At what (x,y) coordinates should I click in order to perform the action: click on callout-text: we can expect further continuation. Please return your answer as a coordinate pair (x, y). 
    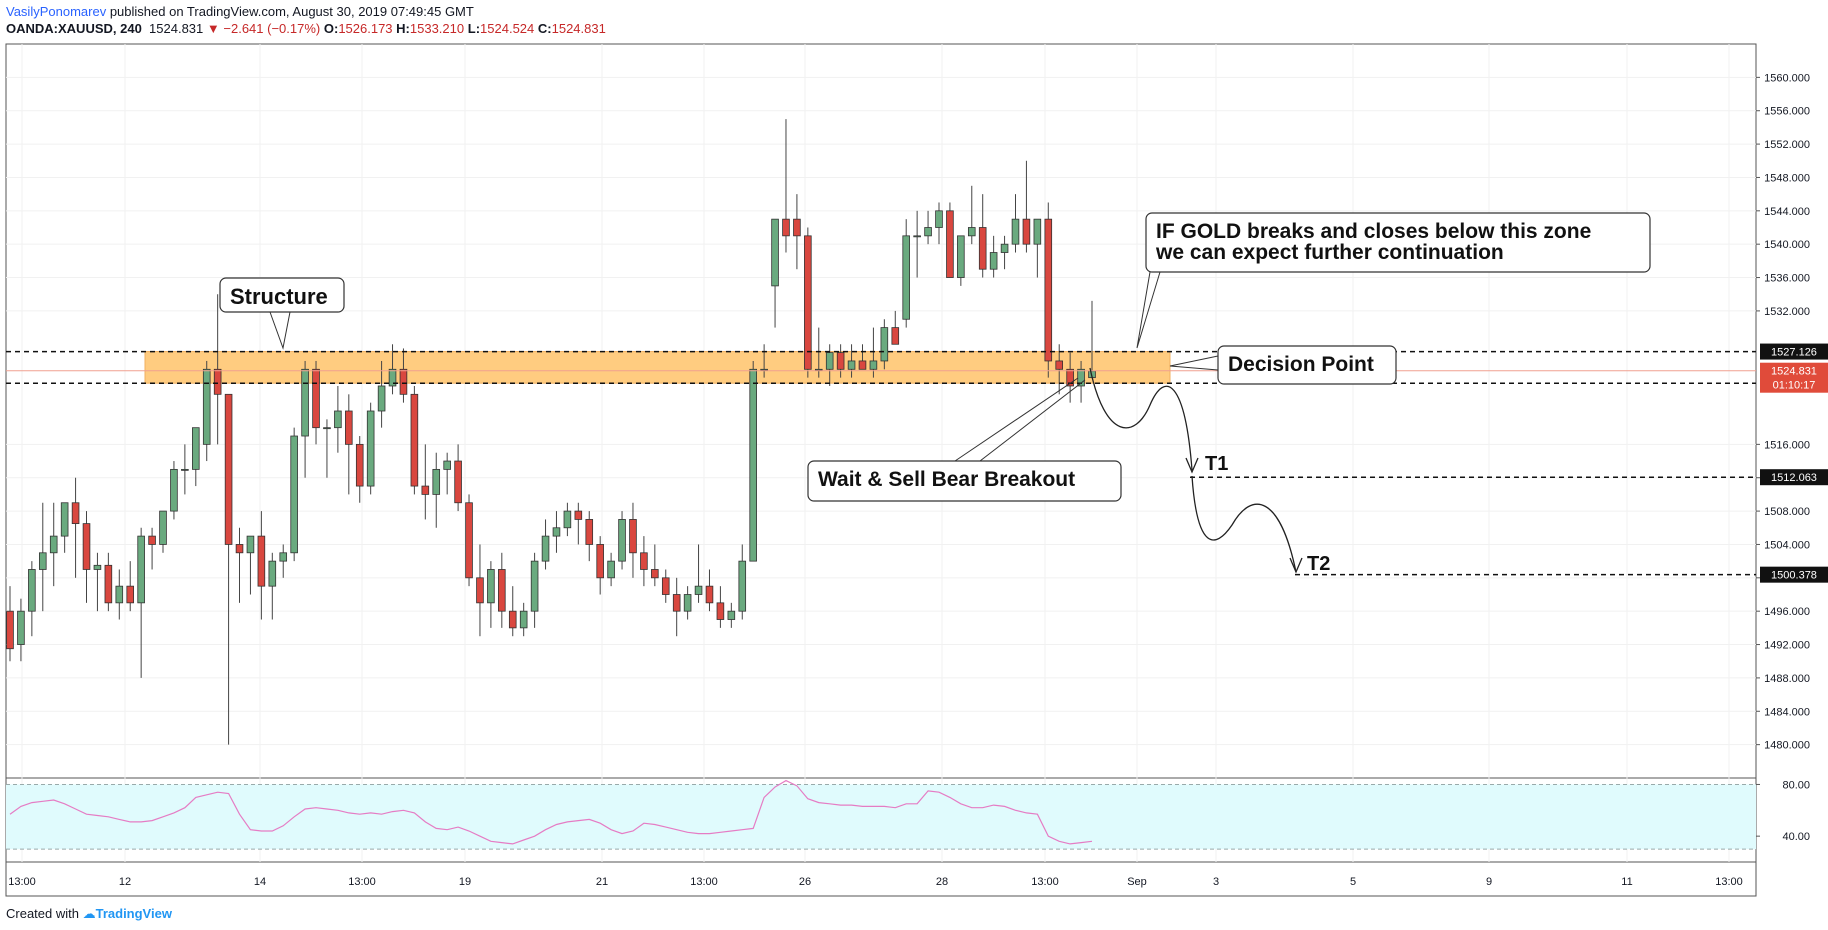
    Looking at the image, I should click on (1329, 252).